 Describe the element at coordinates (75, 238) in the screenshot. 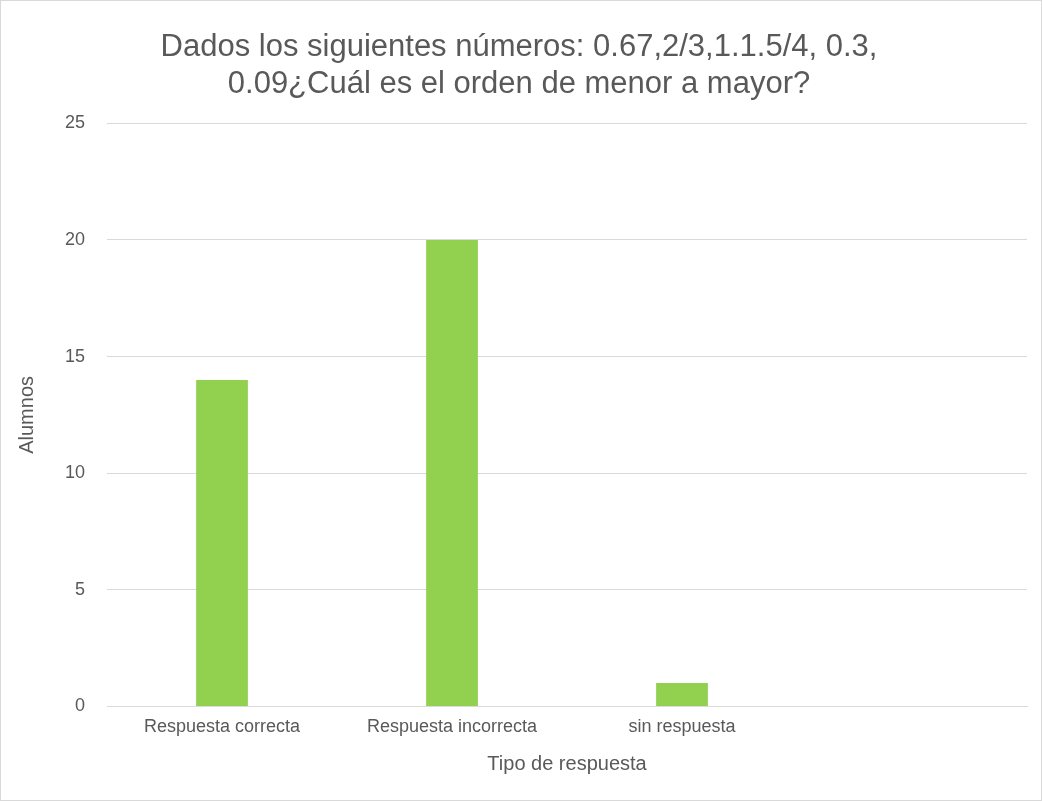

I see `y-tick-label: 20` at that location.